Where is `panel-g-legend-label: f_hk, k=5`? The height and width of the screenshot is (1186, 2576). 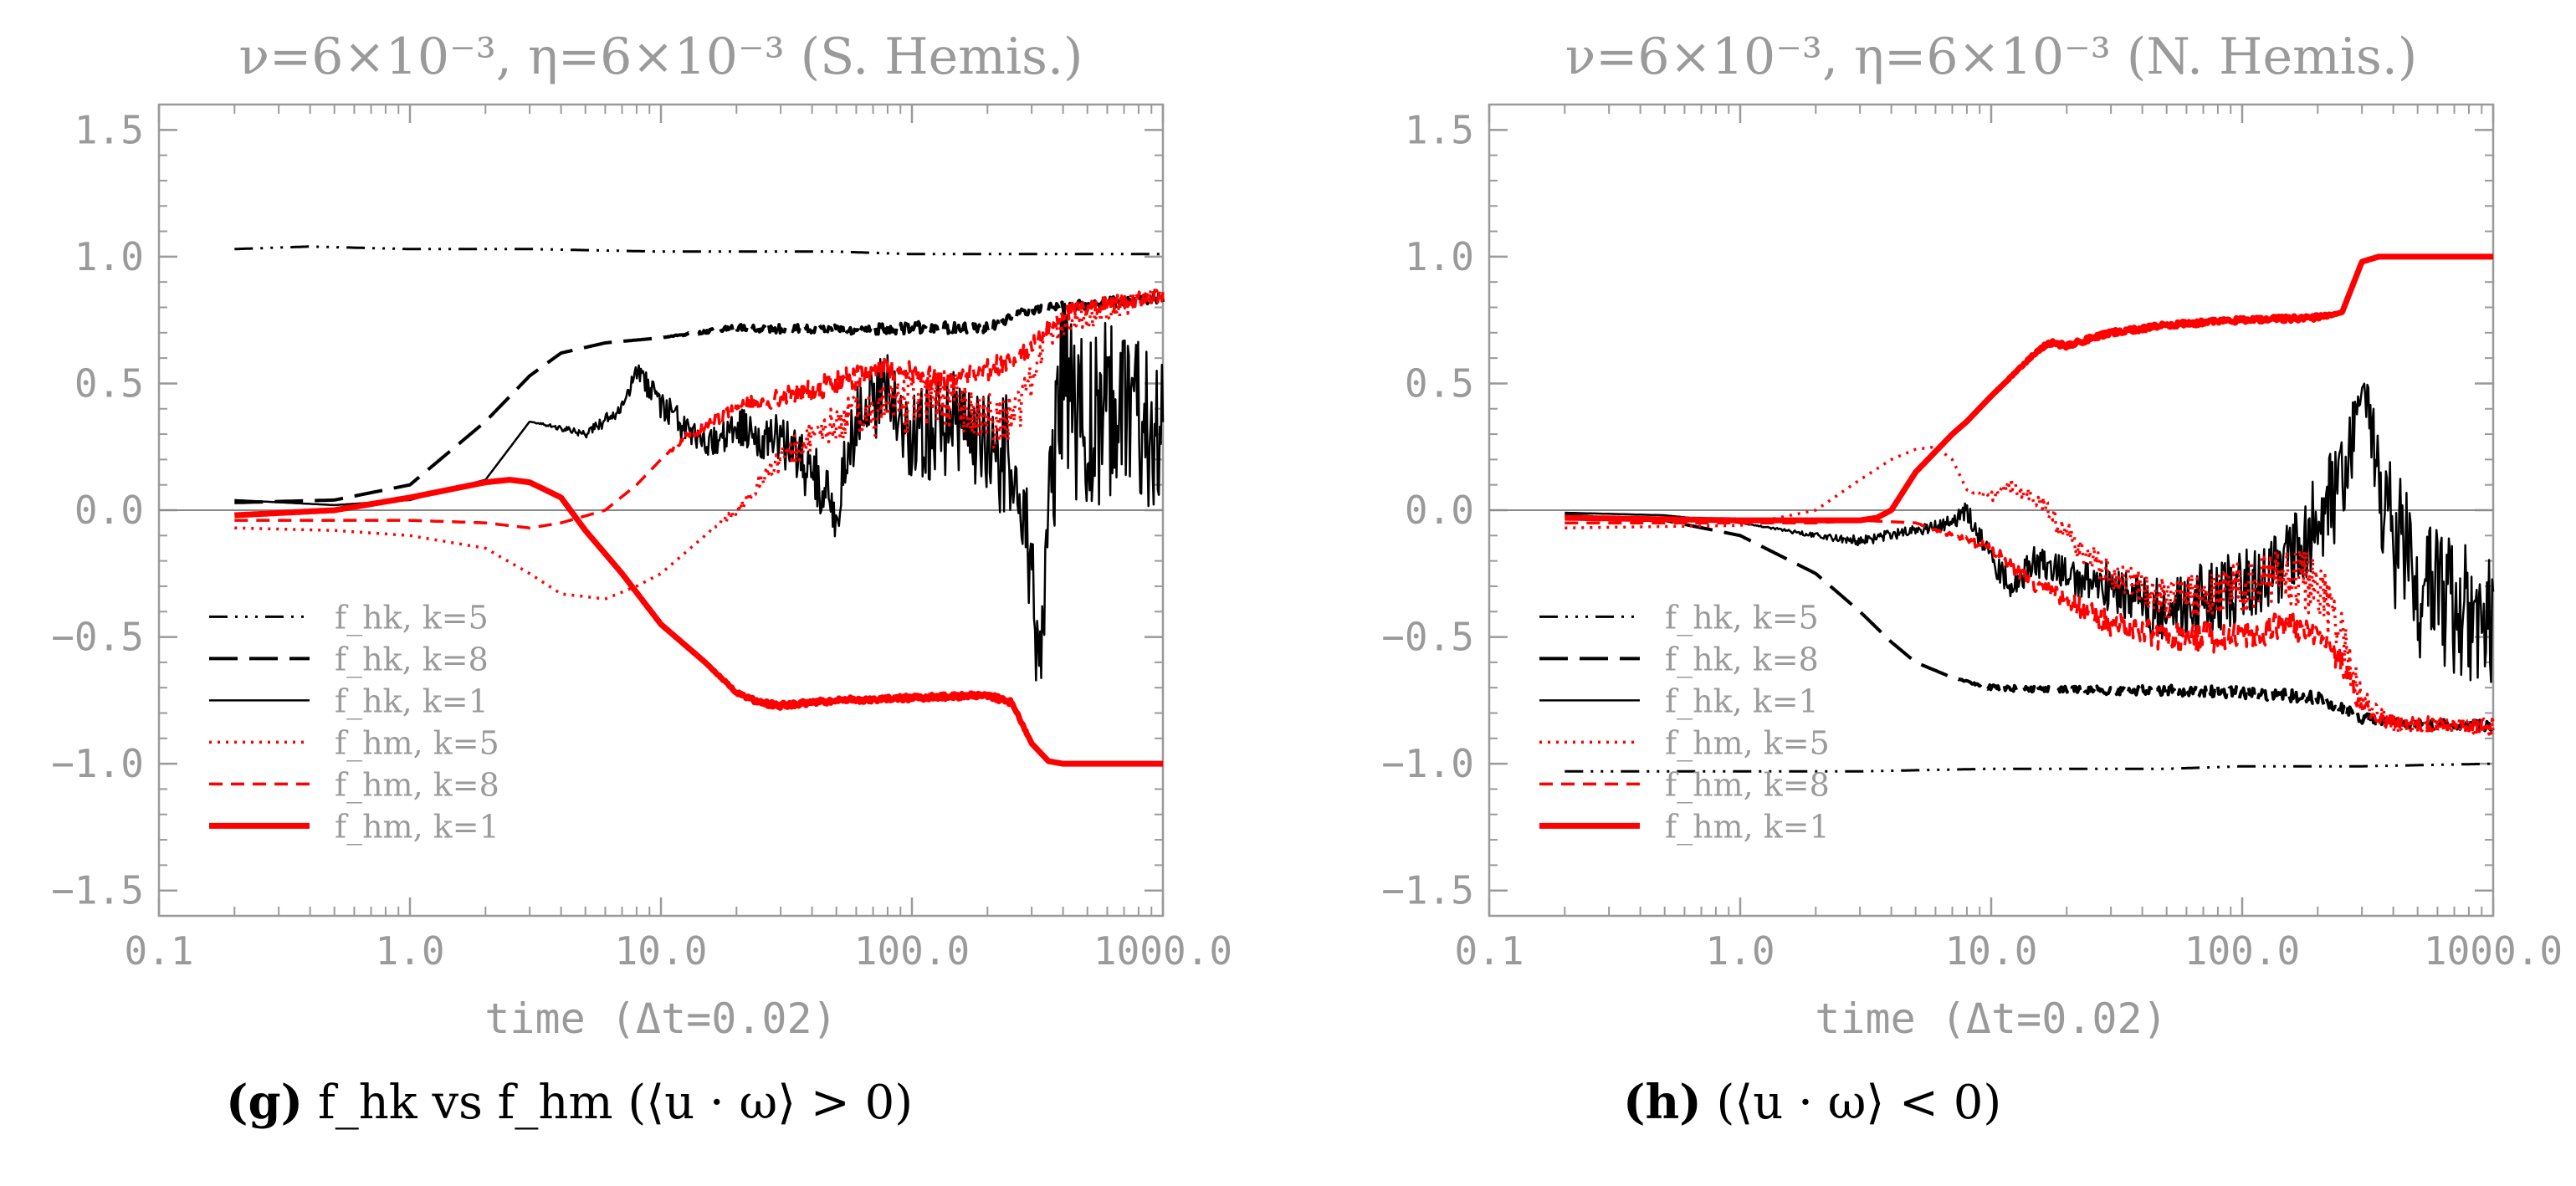
panel-g-legend-label: f_hk, k=5 is located at coordinates (412, 617).